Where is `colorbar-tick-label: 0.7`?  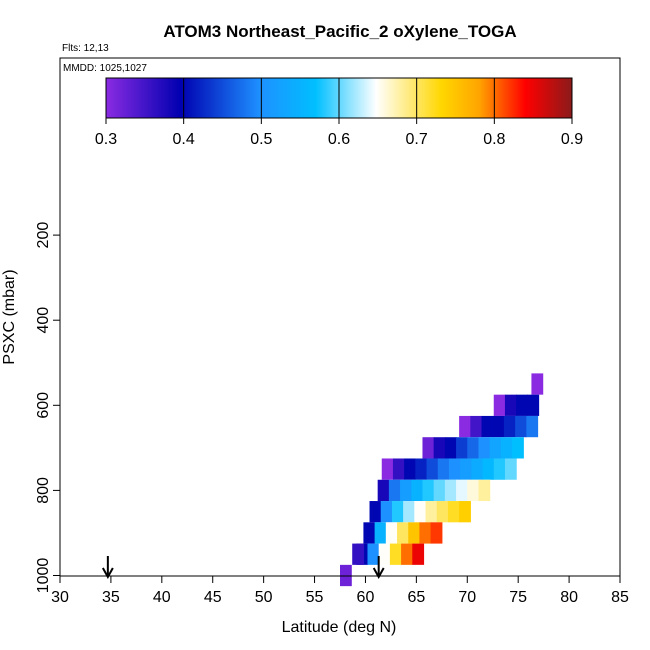
colorbar-tick-label: 0.7 is located at coordinates (417, 139).